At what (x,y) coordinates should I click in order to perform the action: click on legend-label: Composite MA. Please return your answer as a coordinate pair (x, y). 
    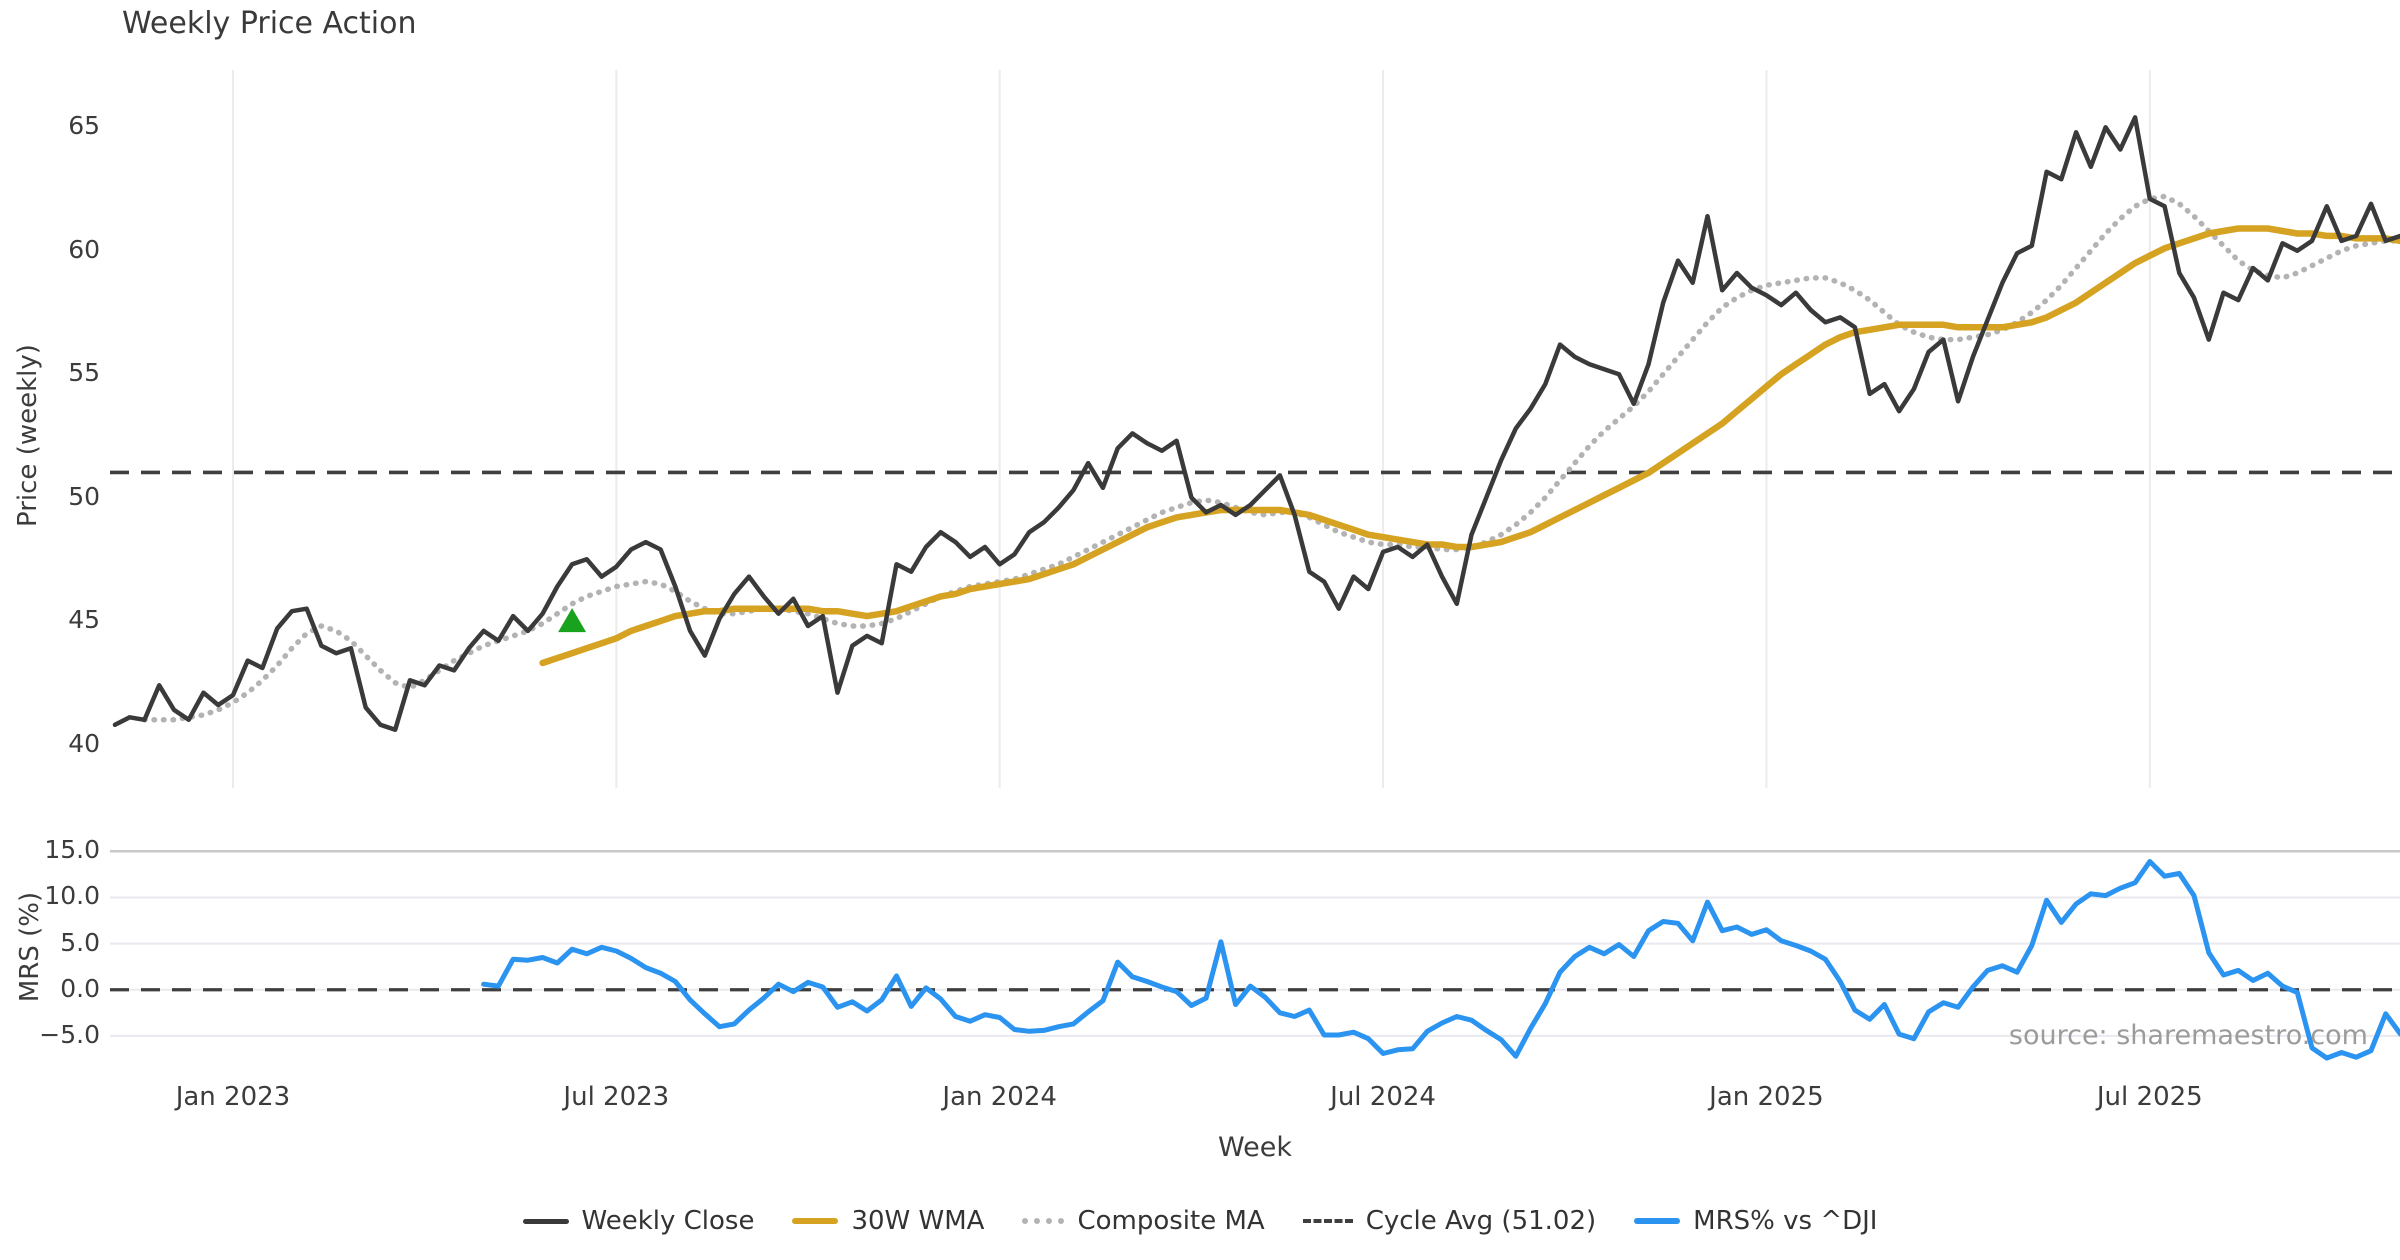
    Looking at the image, I should click on (1171, 1221).